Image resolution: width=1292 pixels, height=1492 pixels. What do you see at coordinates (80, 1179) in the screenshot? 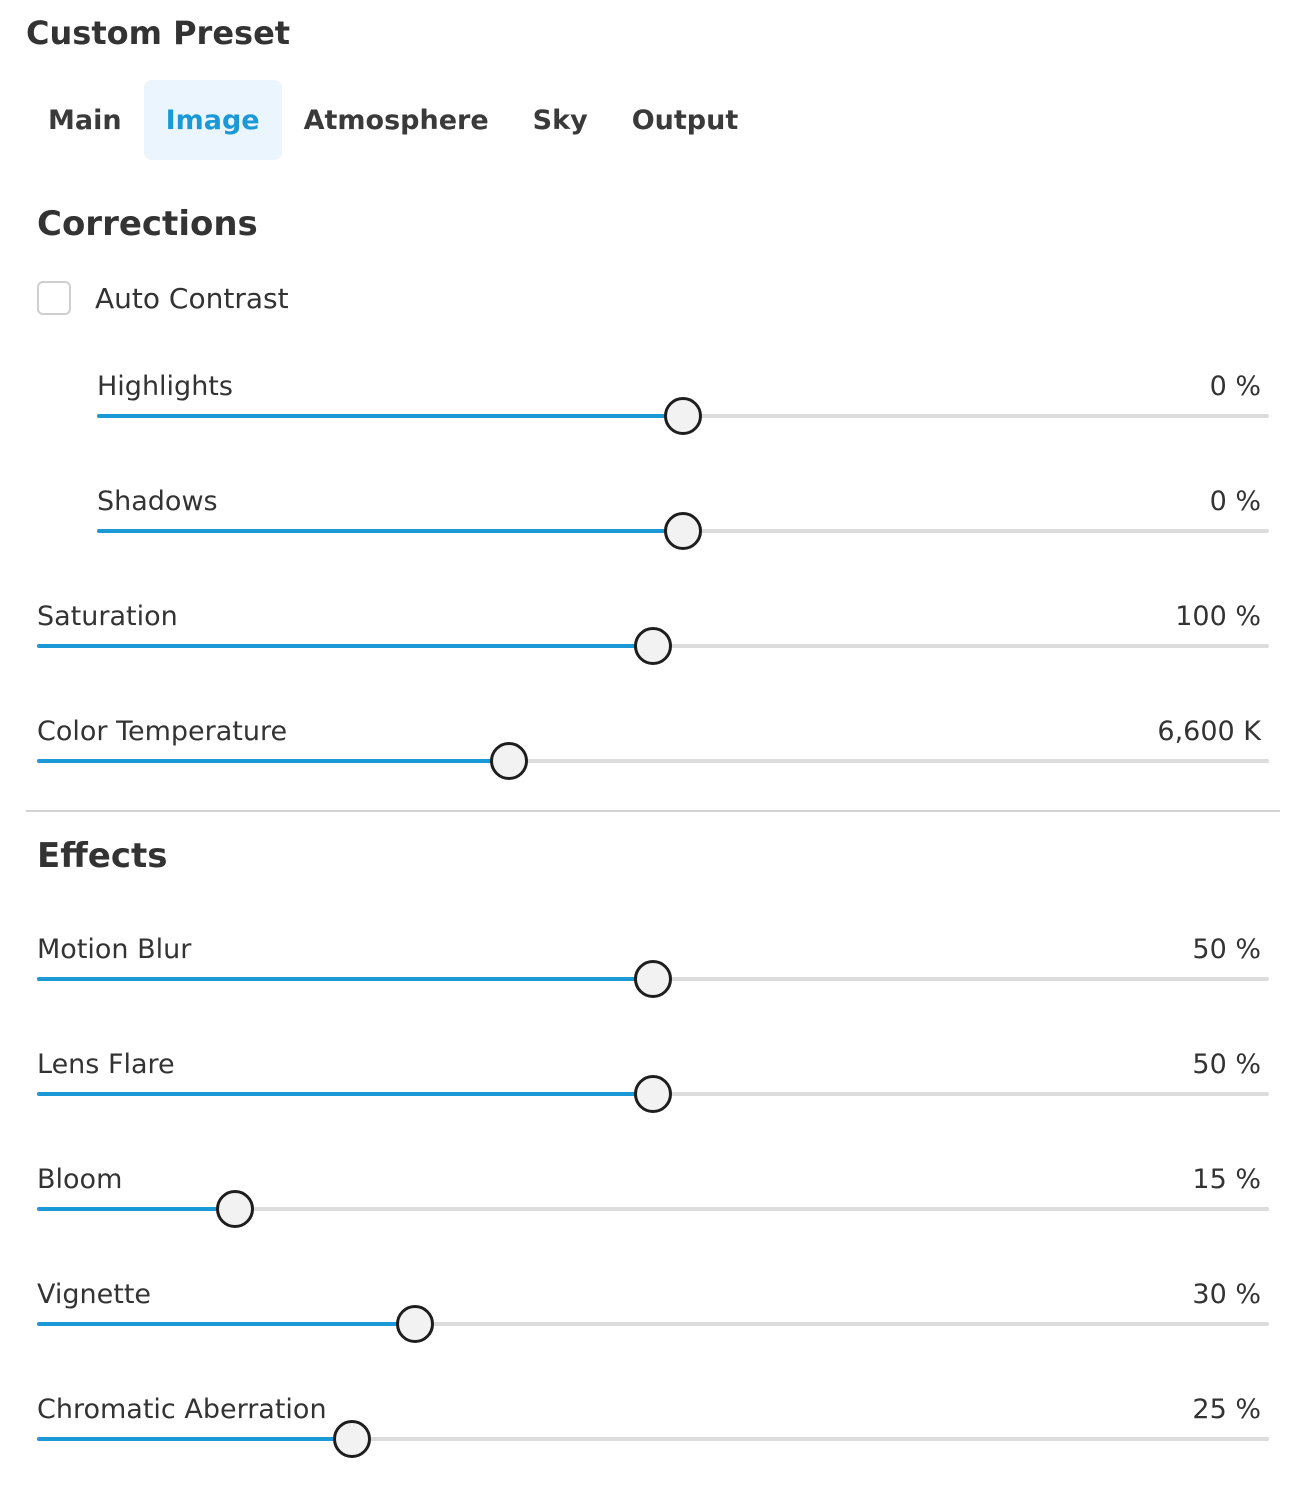
I see `slider-label: Bloom` at bounding box center [80, 1179].